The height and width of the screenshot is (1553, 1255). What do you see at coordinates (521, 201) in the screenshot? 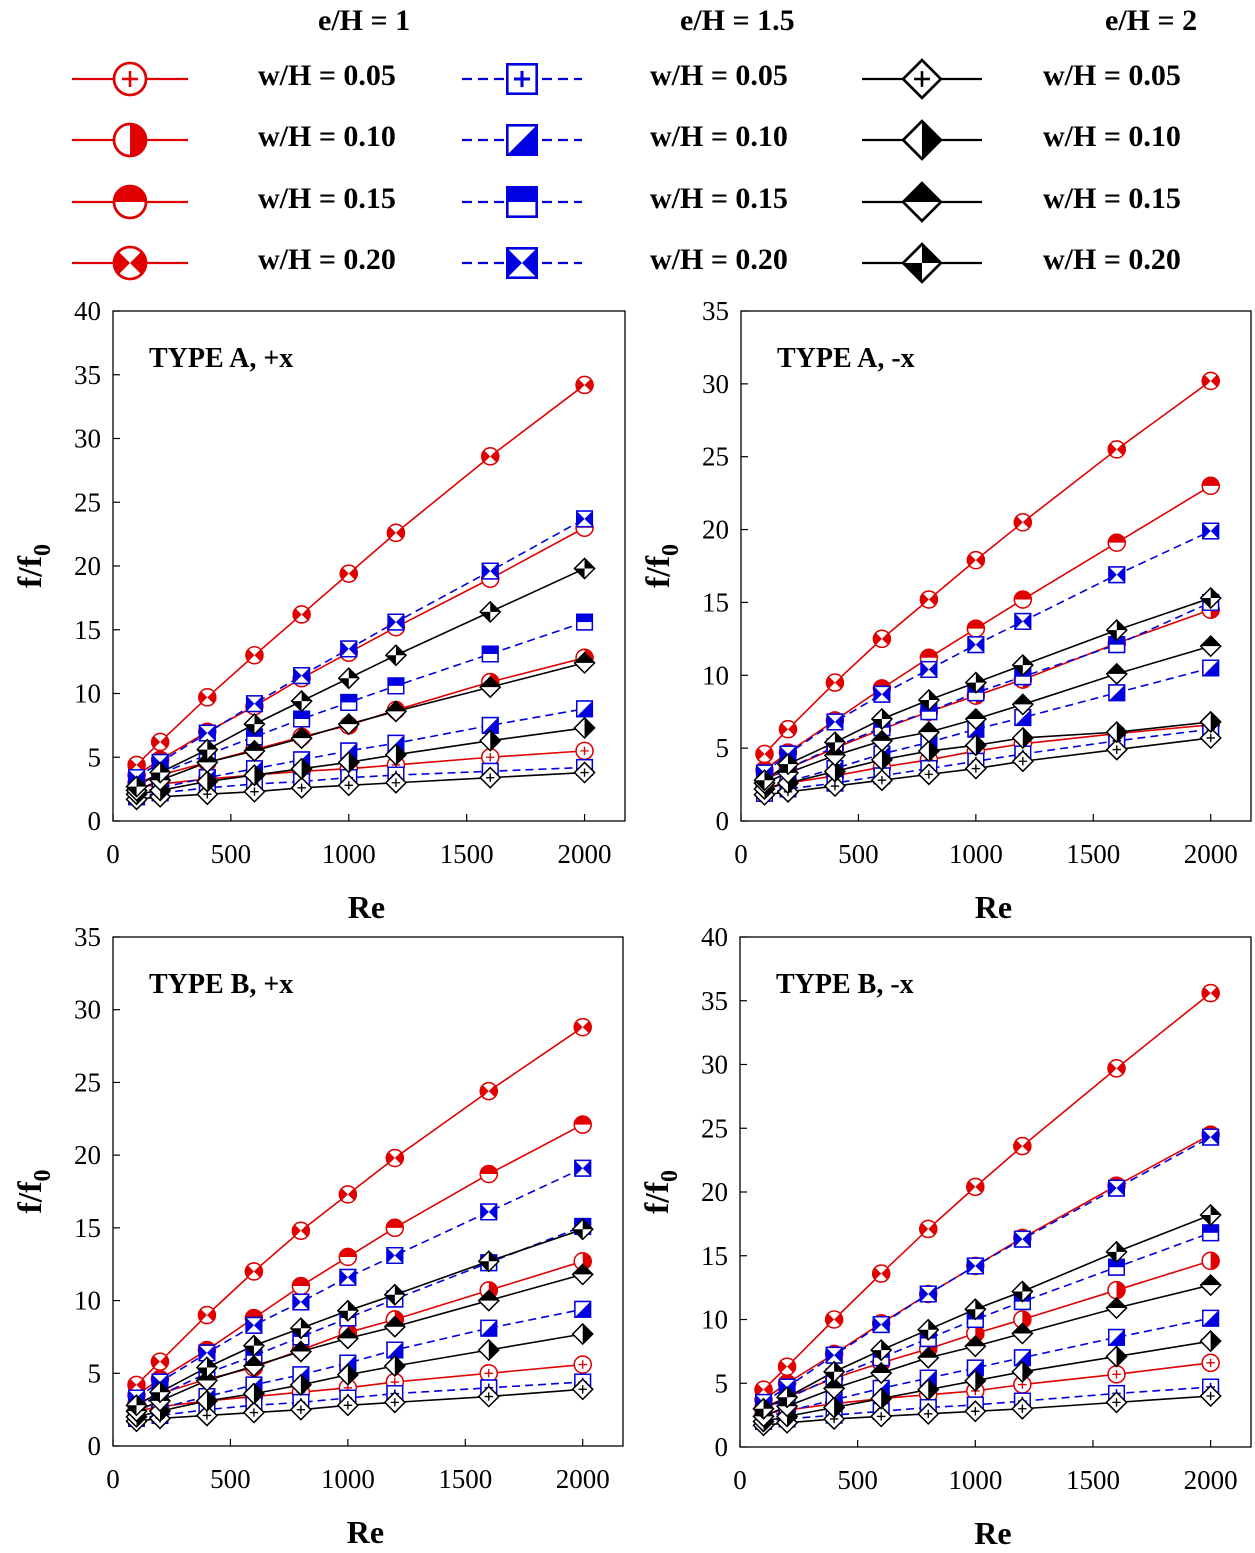
I see `legend-square-half-top-icon` at bounding box center [521, 201].